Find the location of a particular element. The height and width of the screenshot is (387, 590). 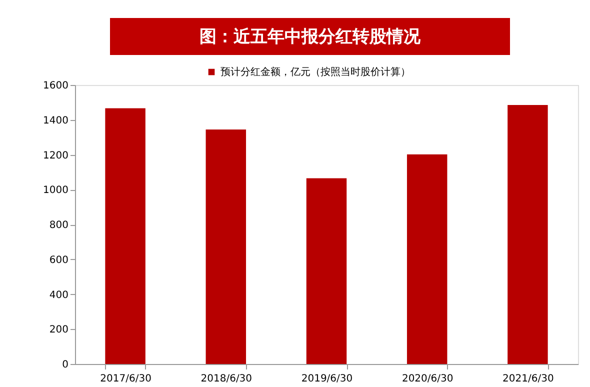

x-tick-label: 2020/6/30 is located at coordinates (428, 379).